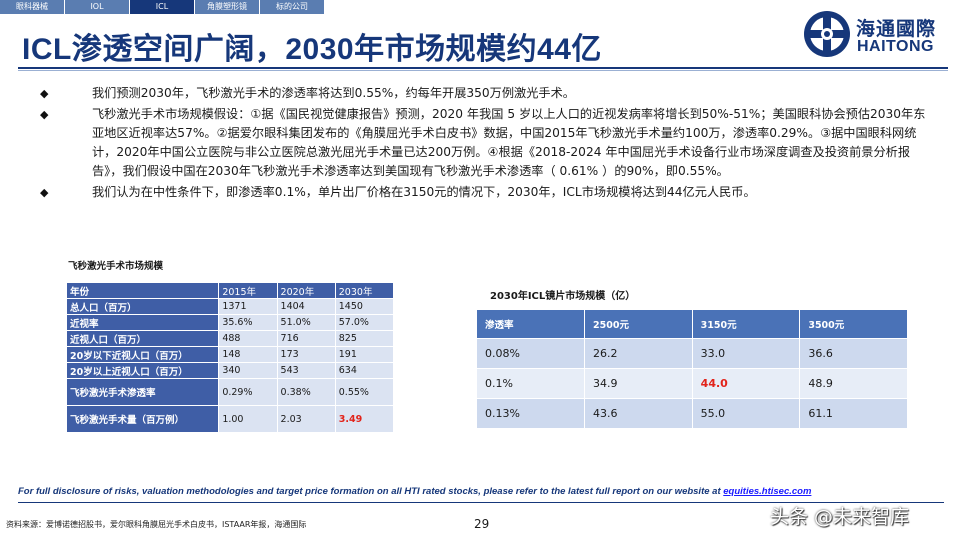 The height and width of the screenshot is (540, 960). I want to click on row-label: 0.13%, so click(530, 413).